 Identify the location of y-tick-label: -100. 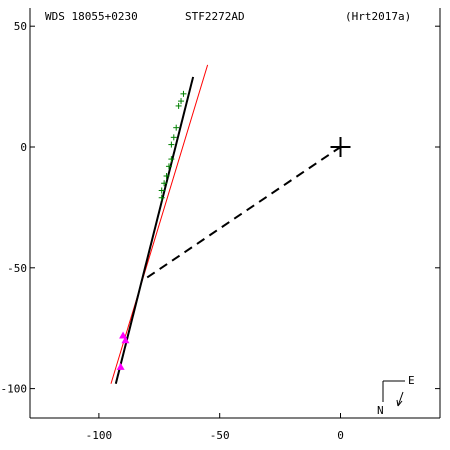
(14, 389).